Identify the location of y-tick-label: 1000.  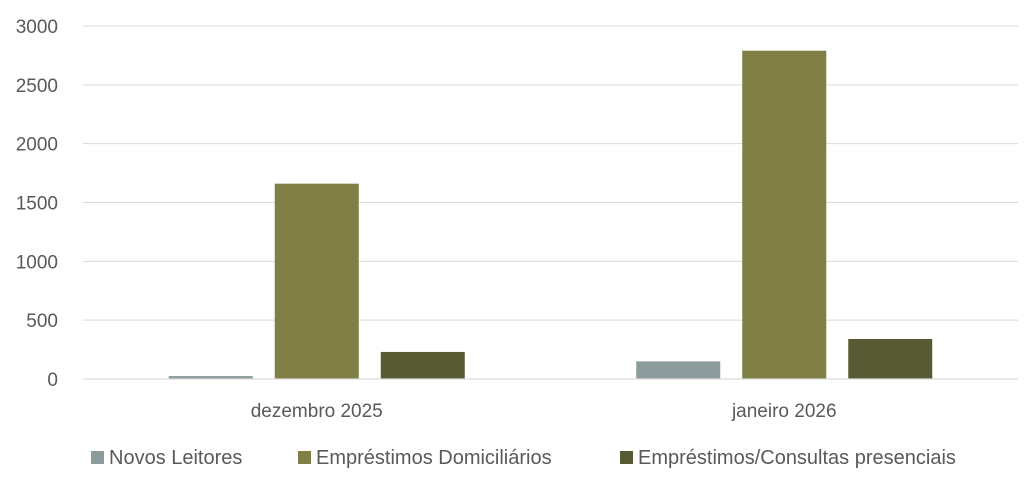
(37, 262).